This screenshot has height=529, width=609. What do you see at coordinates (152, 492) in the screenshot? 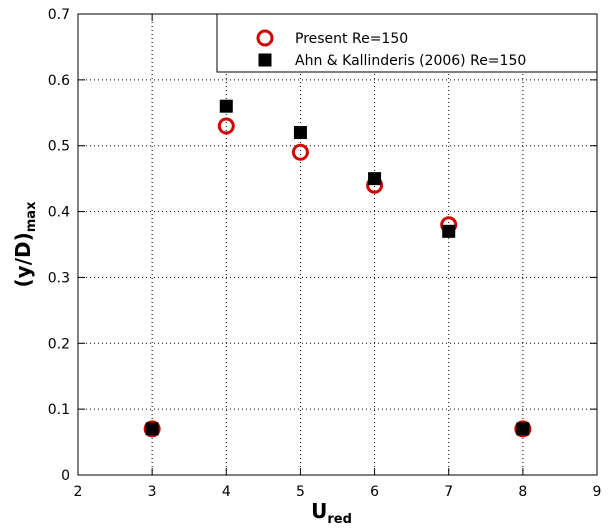
I see `x-tick-label: 3` at bounding box center [152, 492].